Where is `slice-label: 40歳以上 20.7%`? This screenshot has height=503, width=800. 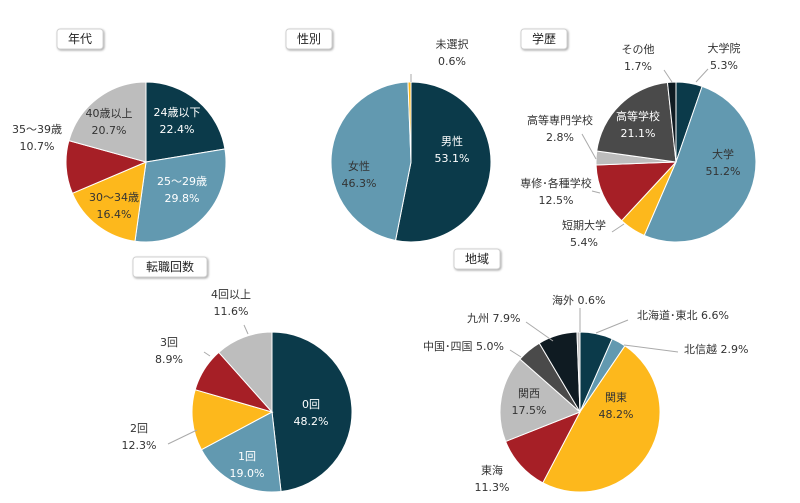 slice-label: 40歳以上 20.7% is located at coordinates (109, 122).